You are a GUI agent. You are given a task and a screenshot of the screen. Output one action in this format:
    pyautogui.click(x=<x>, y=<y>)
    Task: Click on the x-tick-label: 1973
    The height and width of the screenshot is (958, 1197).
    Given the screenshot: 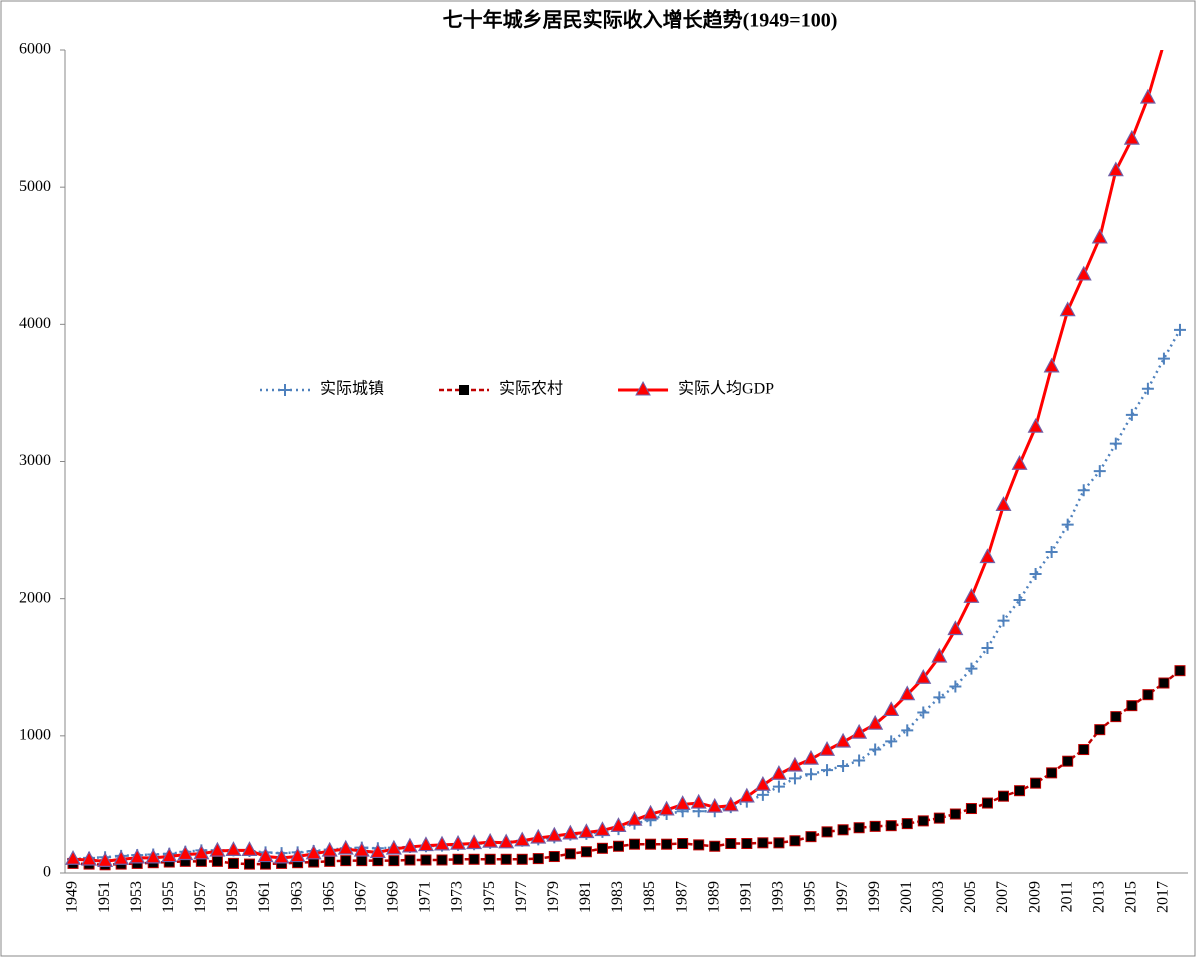 What is the action you would take?
    pyautogui.click(x=457, y=897)
    